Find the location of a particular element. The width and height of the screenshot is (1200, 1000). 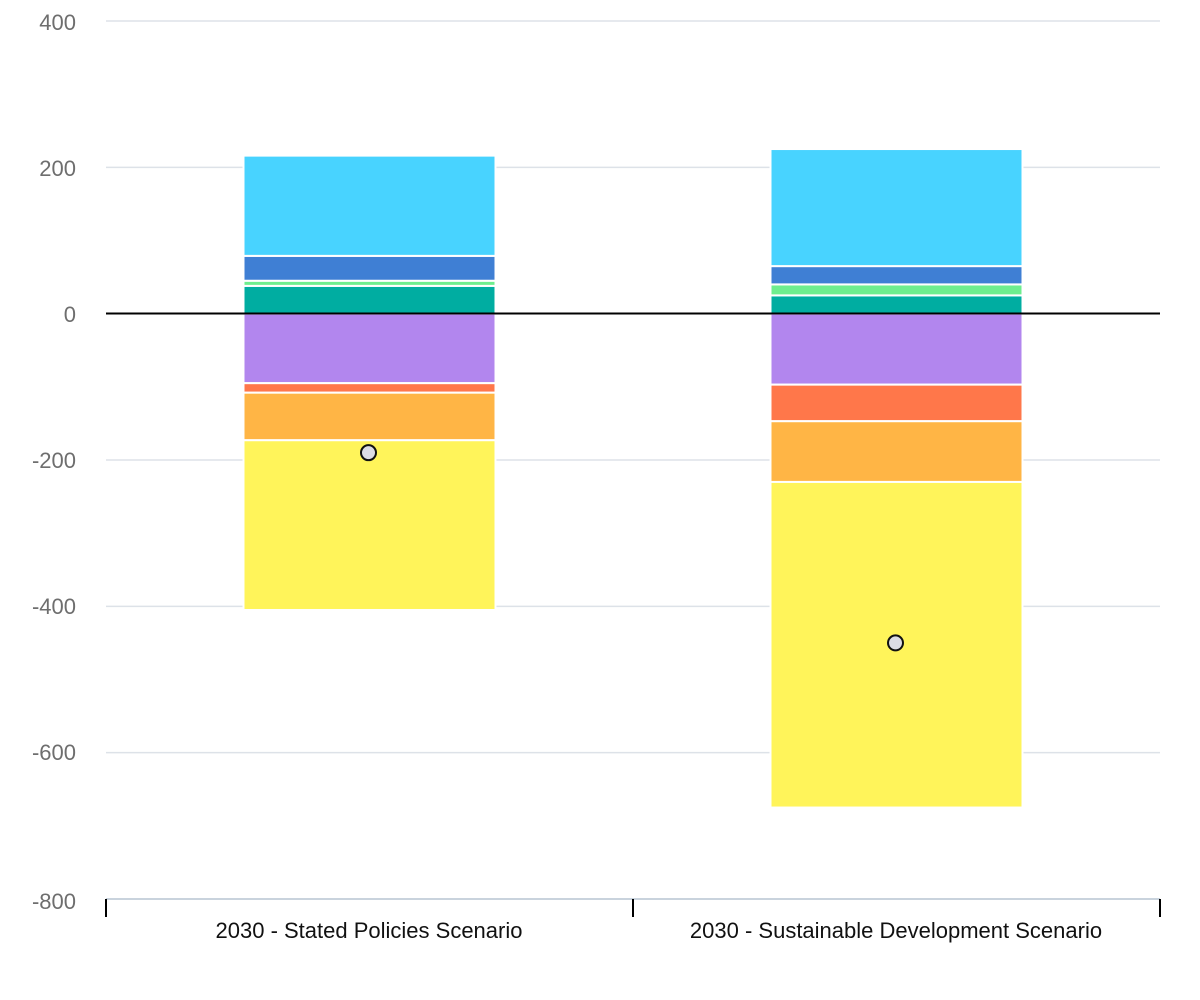

total-markers is located at coordinates (632, 548).